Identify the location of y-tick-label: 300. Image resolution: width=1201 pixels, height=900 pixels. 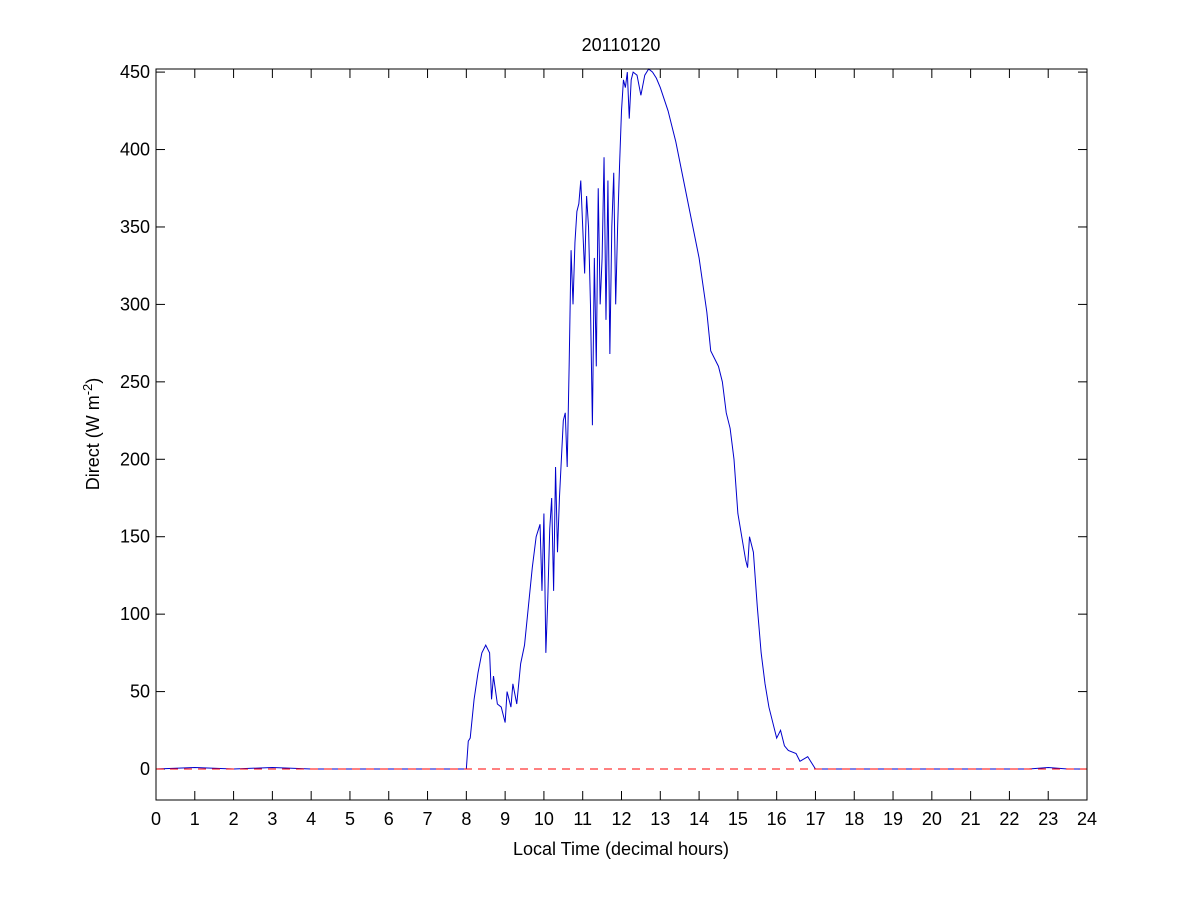
(135, 304).